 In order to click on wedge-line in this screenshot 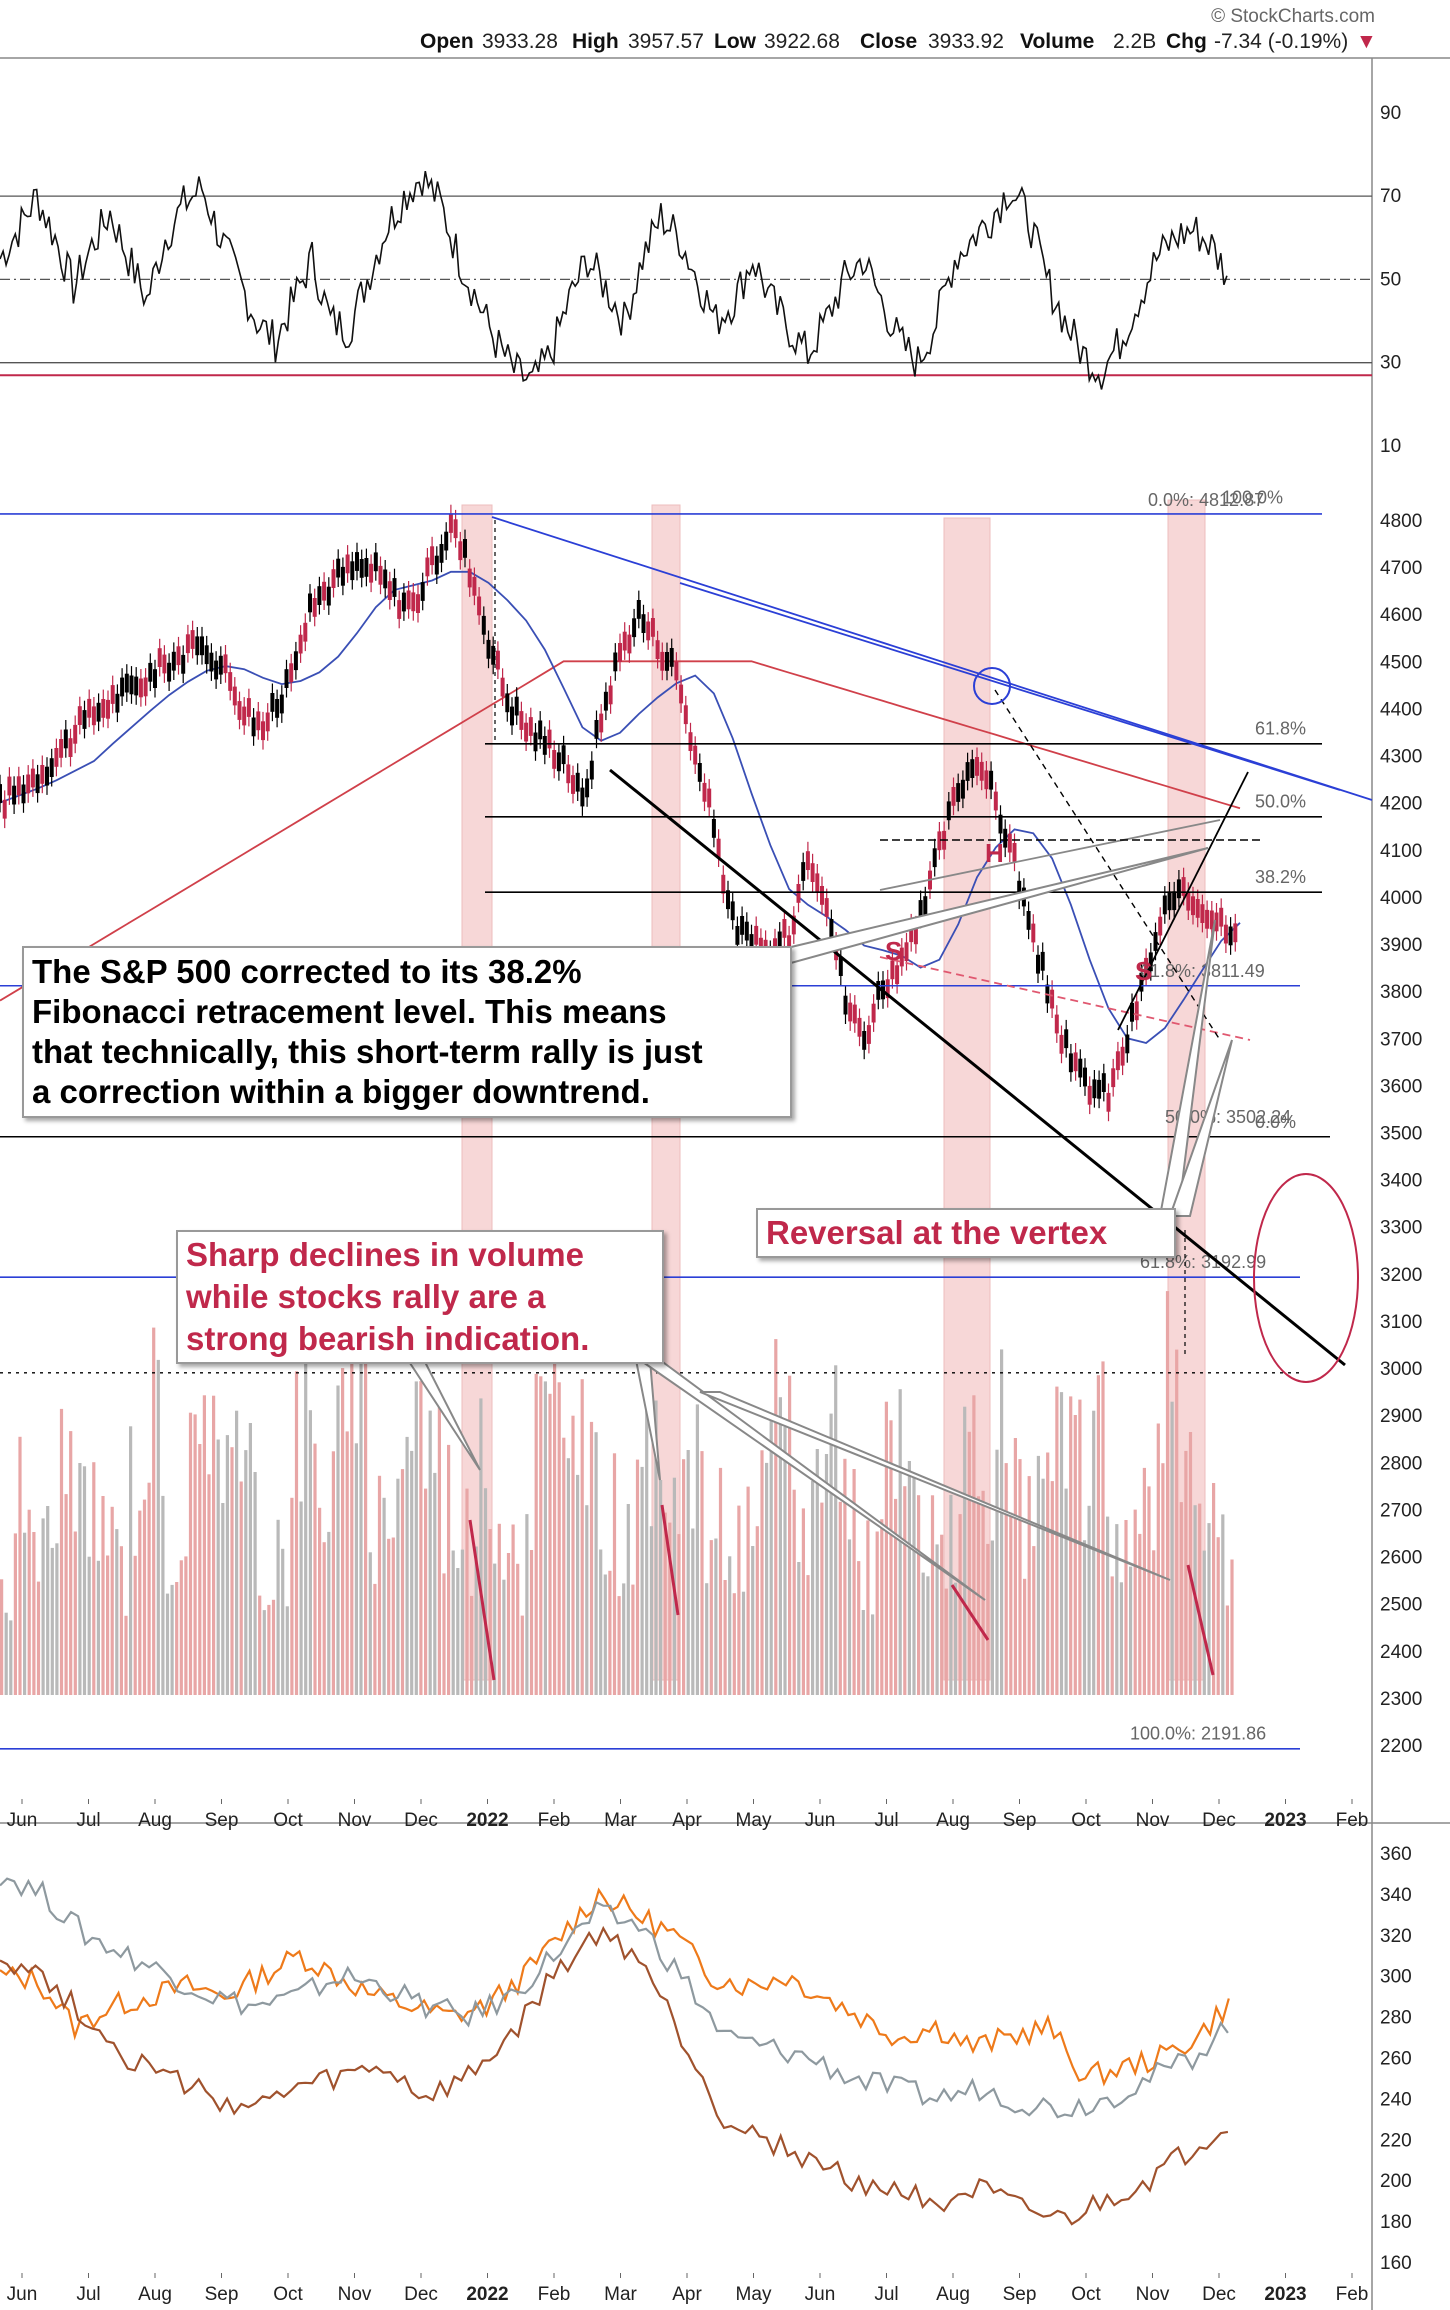, I will do `click(1183, 901)`.